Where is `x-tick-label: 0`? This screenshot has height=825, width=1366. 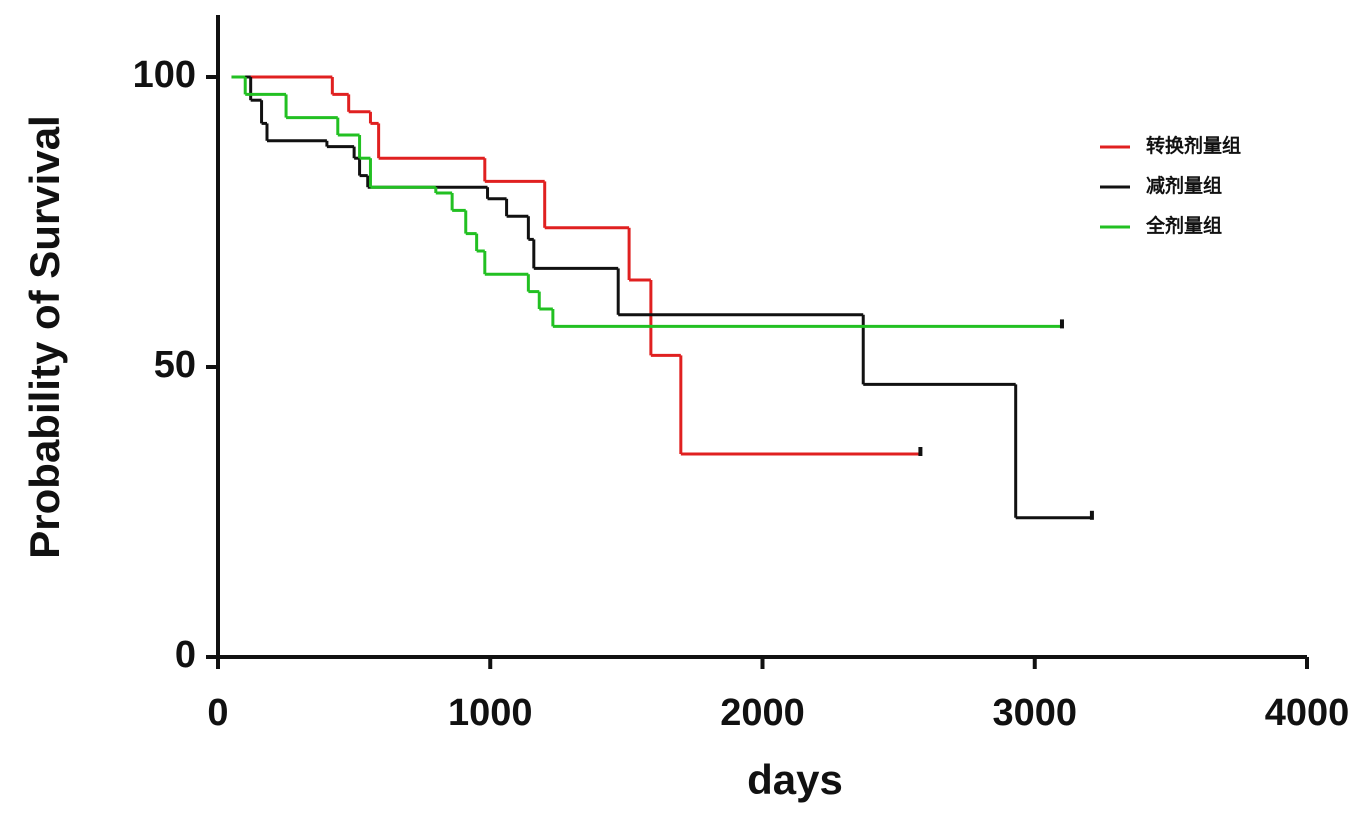
x-tick-label: 0 is located at coordinates (217, 713).